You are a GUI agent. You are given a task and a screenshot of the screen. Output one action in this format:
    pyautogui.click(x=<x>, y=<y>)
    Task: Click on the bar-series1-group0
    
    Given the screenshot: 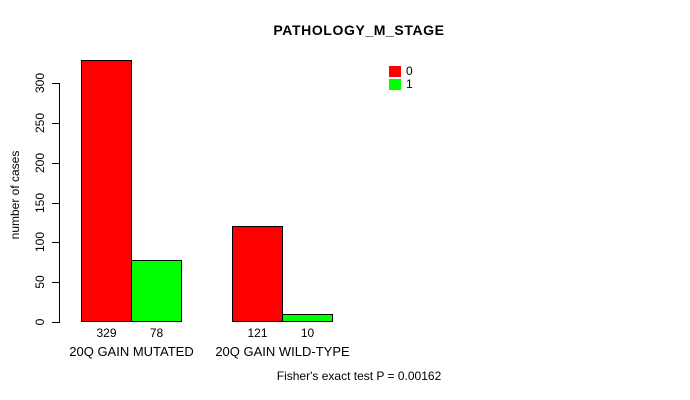 What is the action you would take?
    pyautogui.click(x=156, y=290)
    